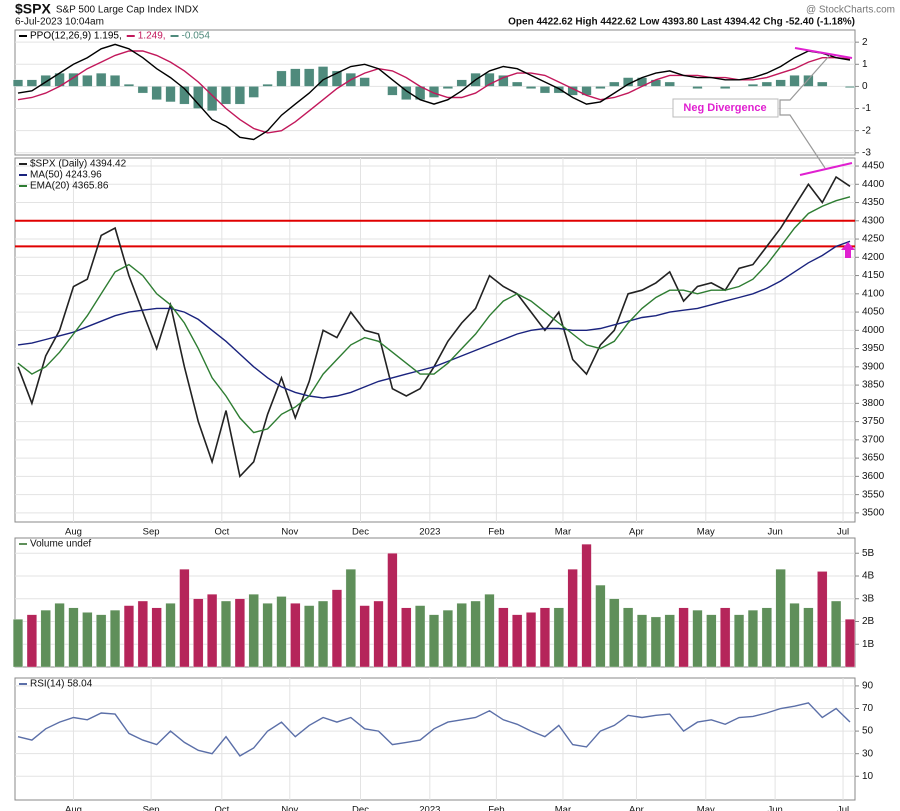  Describe the element at coordinates (706, 808) in the screenshot. I see `x-tick-label: May` at that location.